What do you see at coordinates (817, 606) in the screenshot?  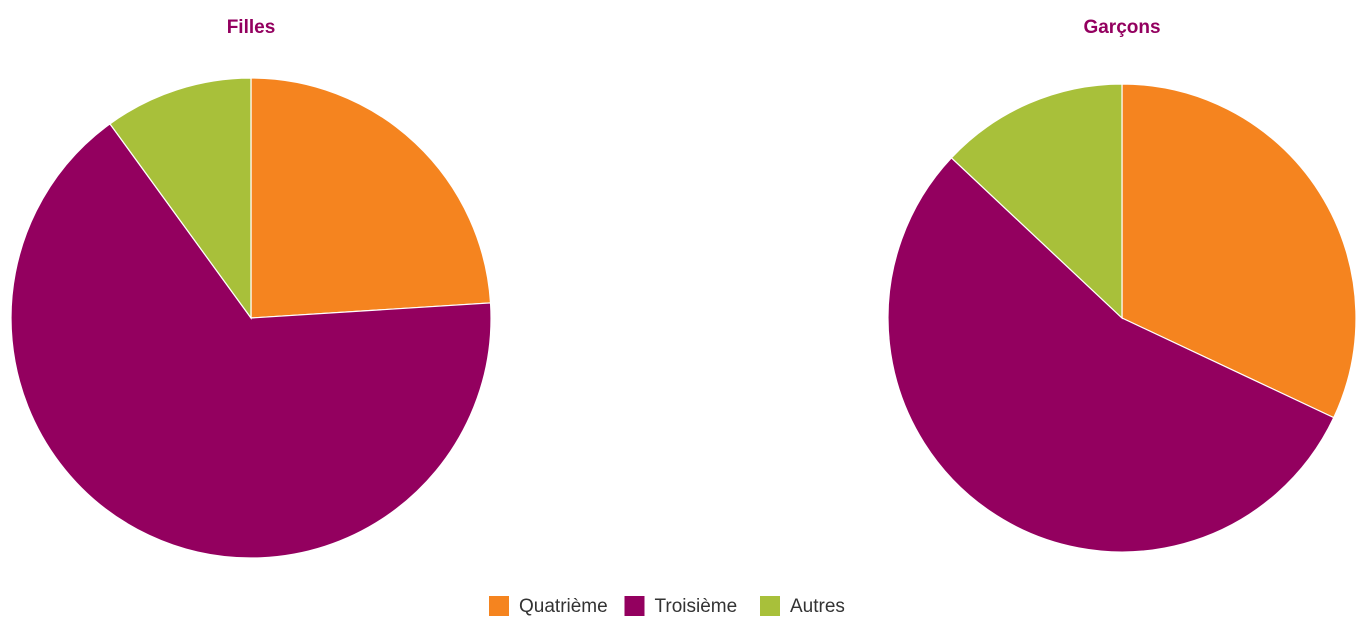 I see `legend-label: Autres` at bounding box center [817, 606].